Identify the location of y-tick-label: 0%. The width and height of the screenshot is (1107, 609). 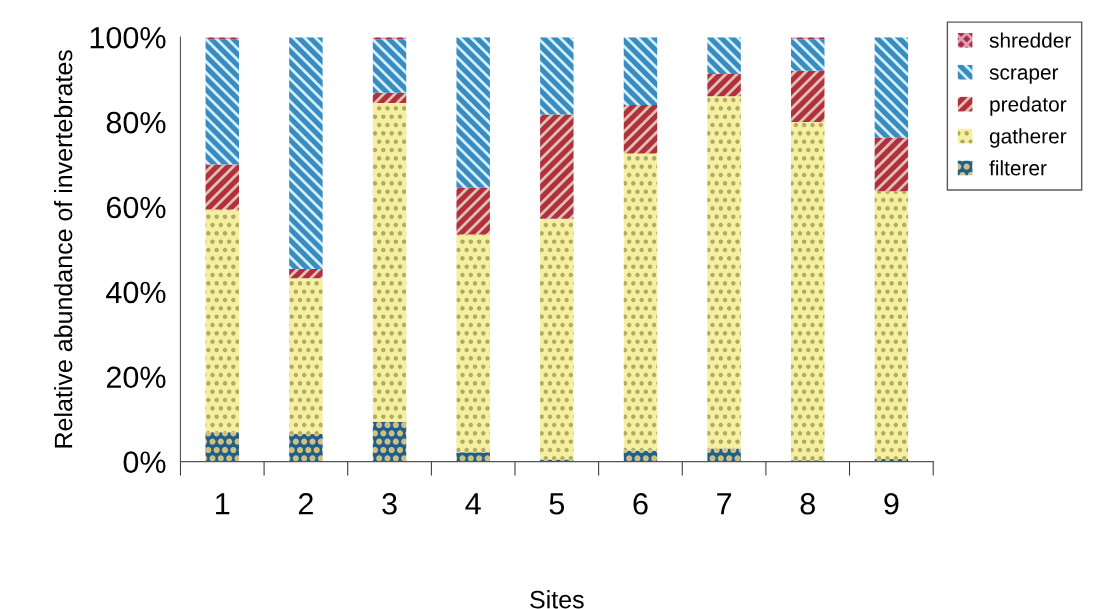
(144, 462).